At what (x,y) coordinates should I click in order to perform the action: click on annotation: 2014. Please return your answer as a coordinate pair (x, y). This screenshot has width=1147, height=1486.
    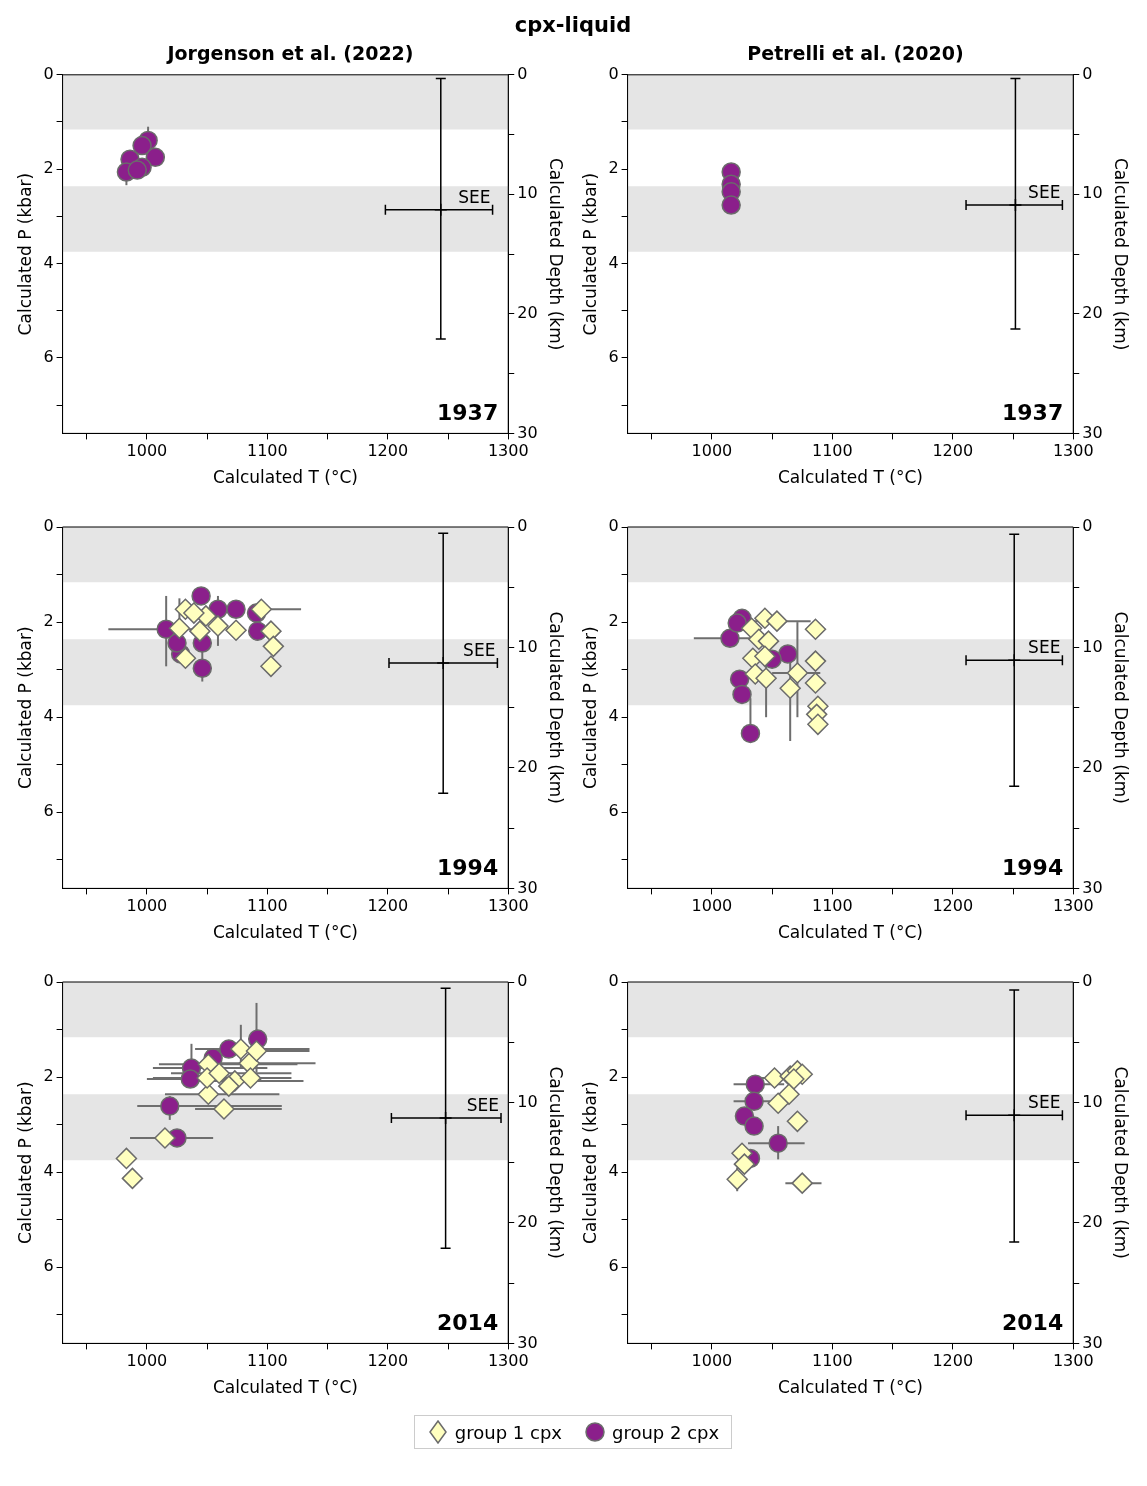
    Looking at the image, I should click on (1033, 1323).